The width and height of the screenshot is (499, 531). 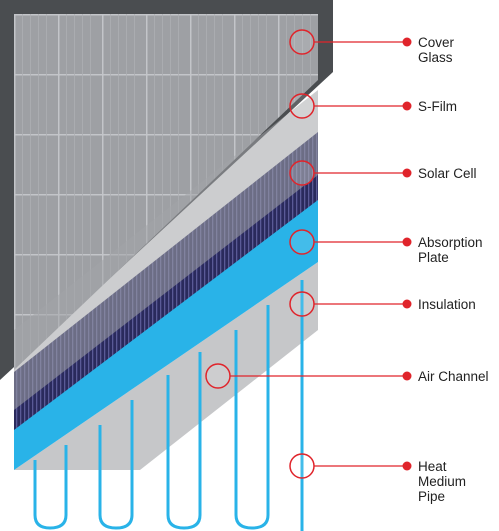 What do you see at coordinates (347, 376) in the screenshot?
I see `callout-air-channel: Air Channel` at bounding box center [347, 376].